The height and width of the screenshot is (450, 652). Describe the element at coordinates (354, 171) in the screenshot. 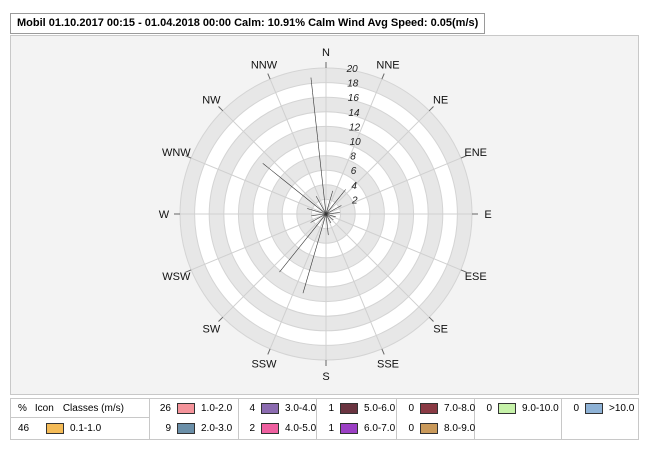

I see `radial-tick-label: 6` at that location.